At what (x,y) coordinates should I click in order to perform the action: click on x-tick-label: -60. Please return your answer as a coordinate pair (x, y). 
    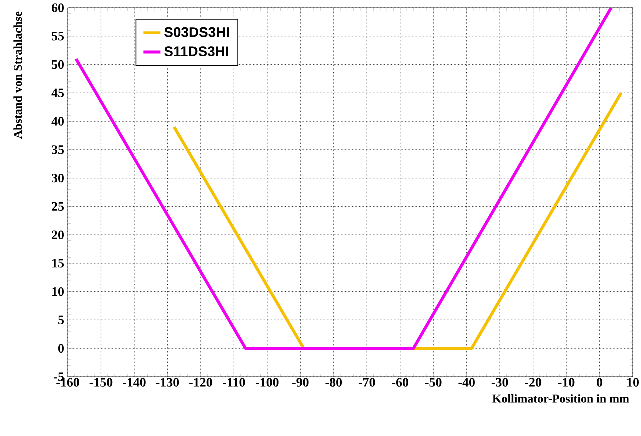
    Looking at the image, I should click on (400, 382).